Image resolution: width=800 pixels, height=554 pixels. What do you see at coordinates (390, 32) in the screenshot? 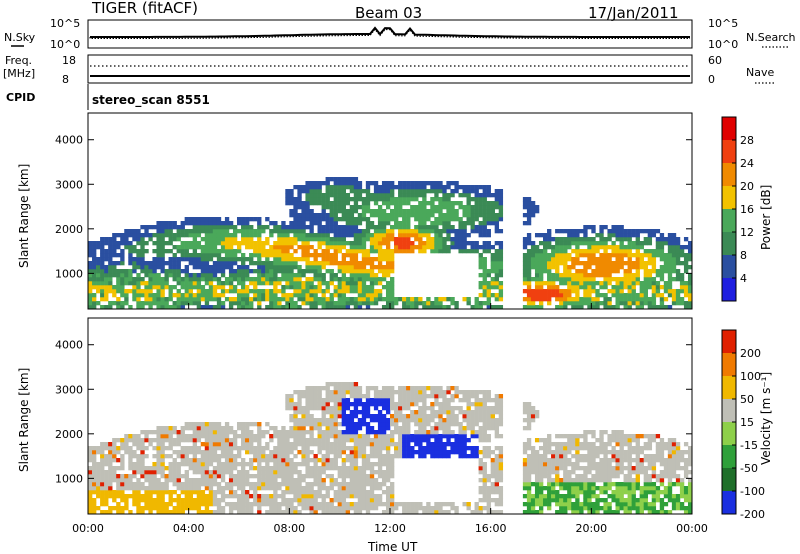
I see `noise-sky-line` at bounding box center [390, 32].